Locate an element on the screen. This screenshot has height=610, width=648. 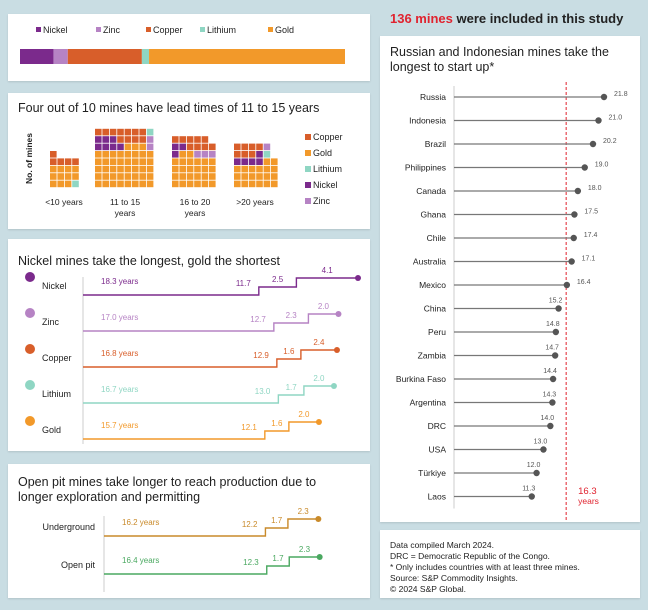
stage-label-open_pit: 1.7 is located at coordinates (278, 558).